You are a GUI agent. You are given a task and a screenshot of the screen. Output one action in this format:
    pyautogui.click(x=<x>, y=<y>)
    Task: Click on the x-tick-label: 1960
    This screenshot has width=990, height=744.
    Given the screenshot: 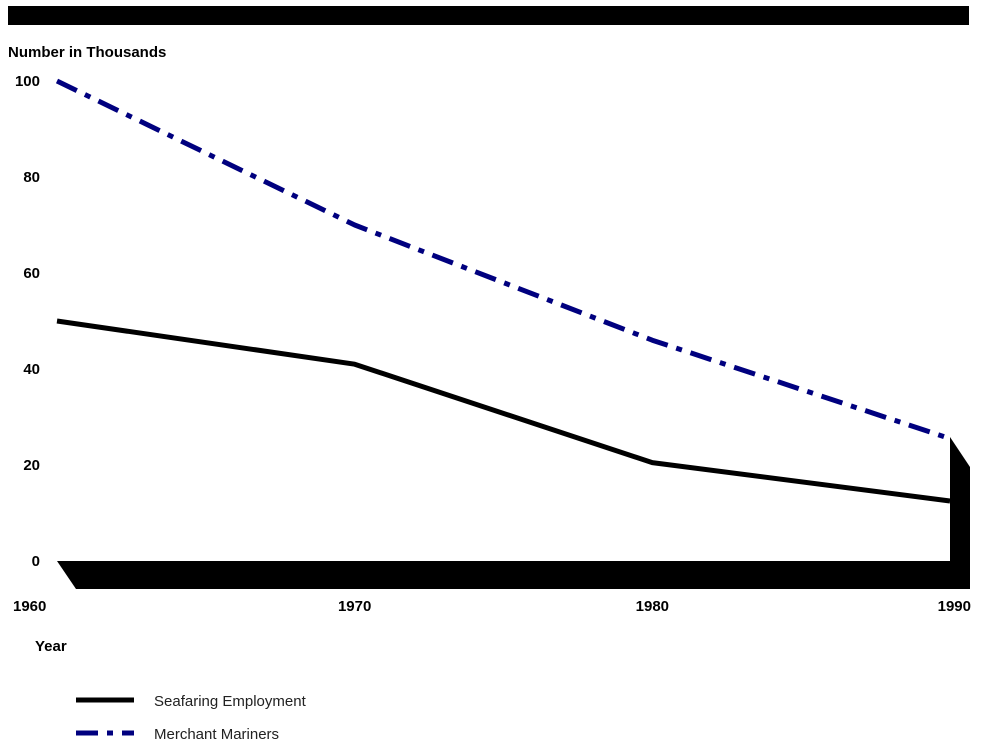 What is the action you would take?
    pyautogui.click(x=29, y=606)
    